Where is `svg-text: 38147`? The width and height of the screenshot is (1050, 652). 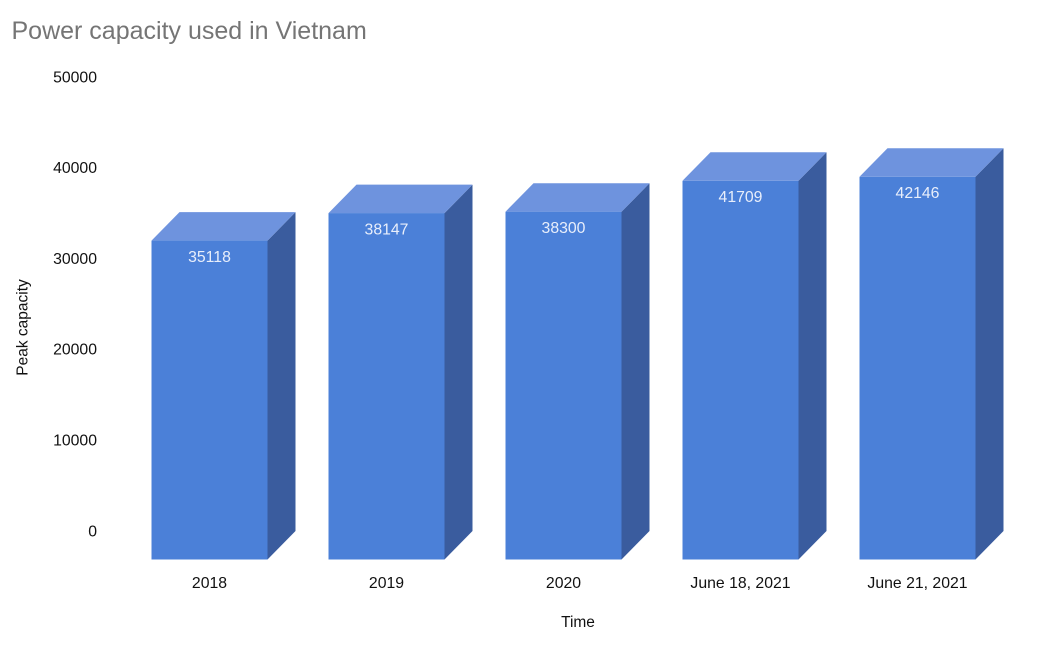
svg-text: 38147 is located at coordinates (387, 229).